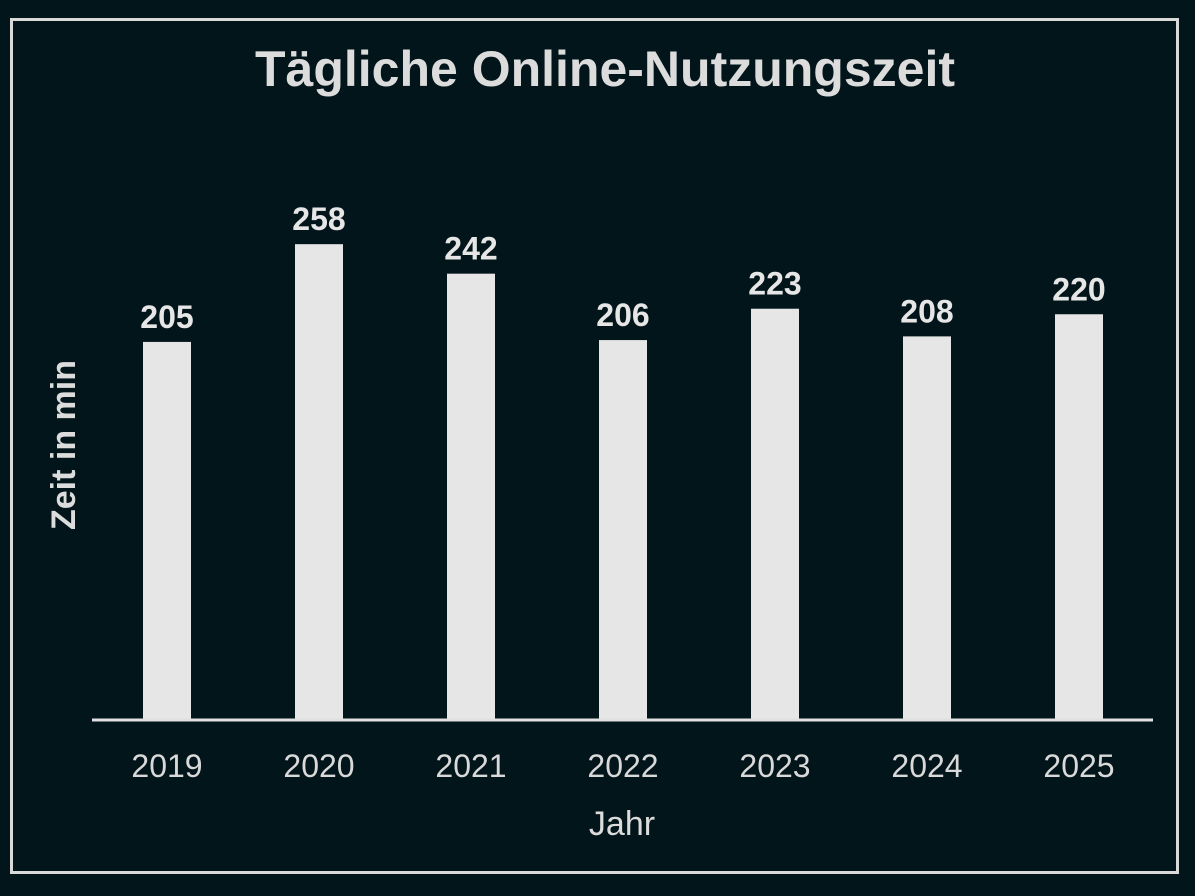 This screenshot has height=896, width=1195. I want to click on x-tick-label-2022: 2022, so click(622, 766).